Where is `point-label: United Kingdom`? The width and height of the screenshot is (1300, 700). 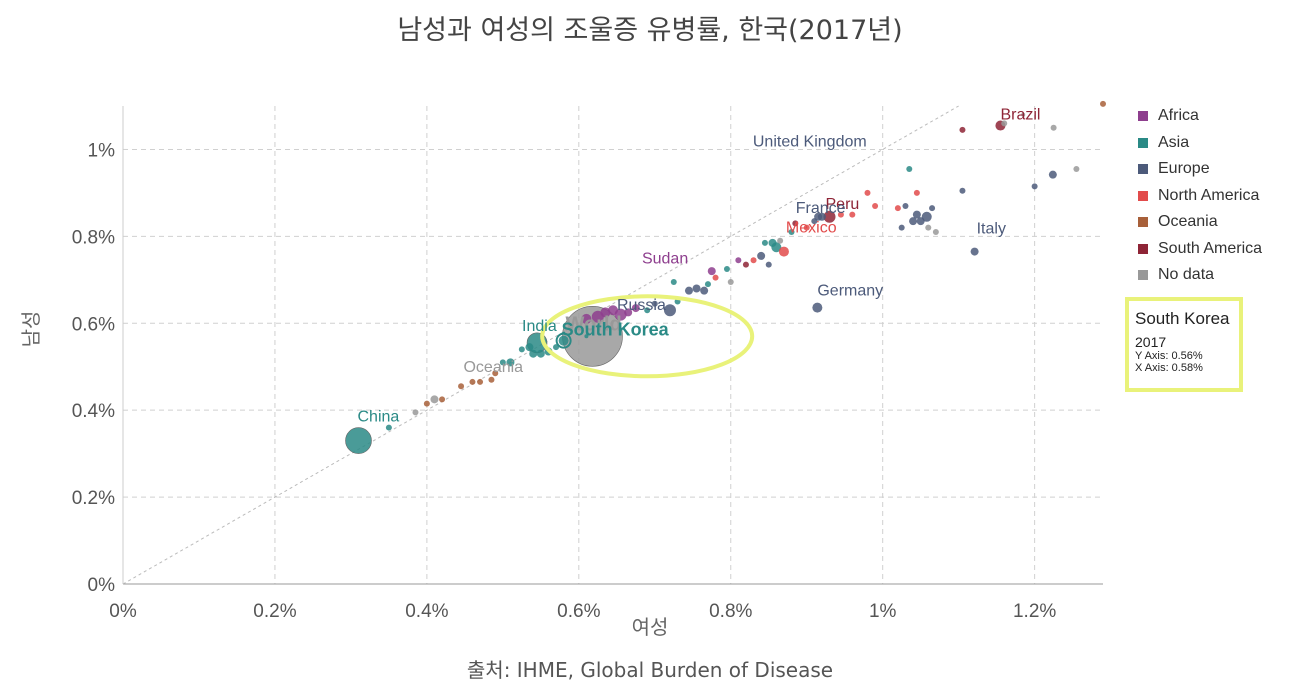
point-label: United Kingdom is located at coordinates (810, 142).